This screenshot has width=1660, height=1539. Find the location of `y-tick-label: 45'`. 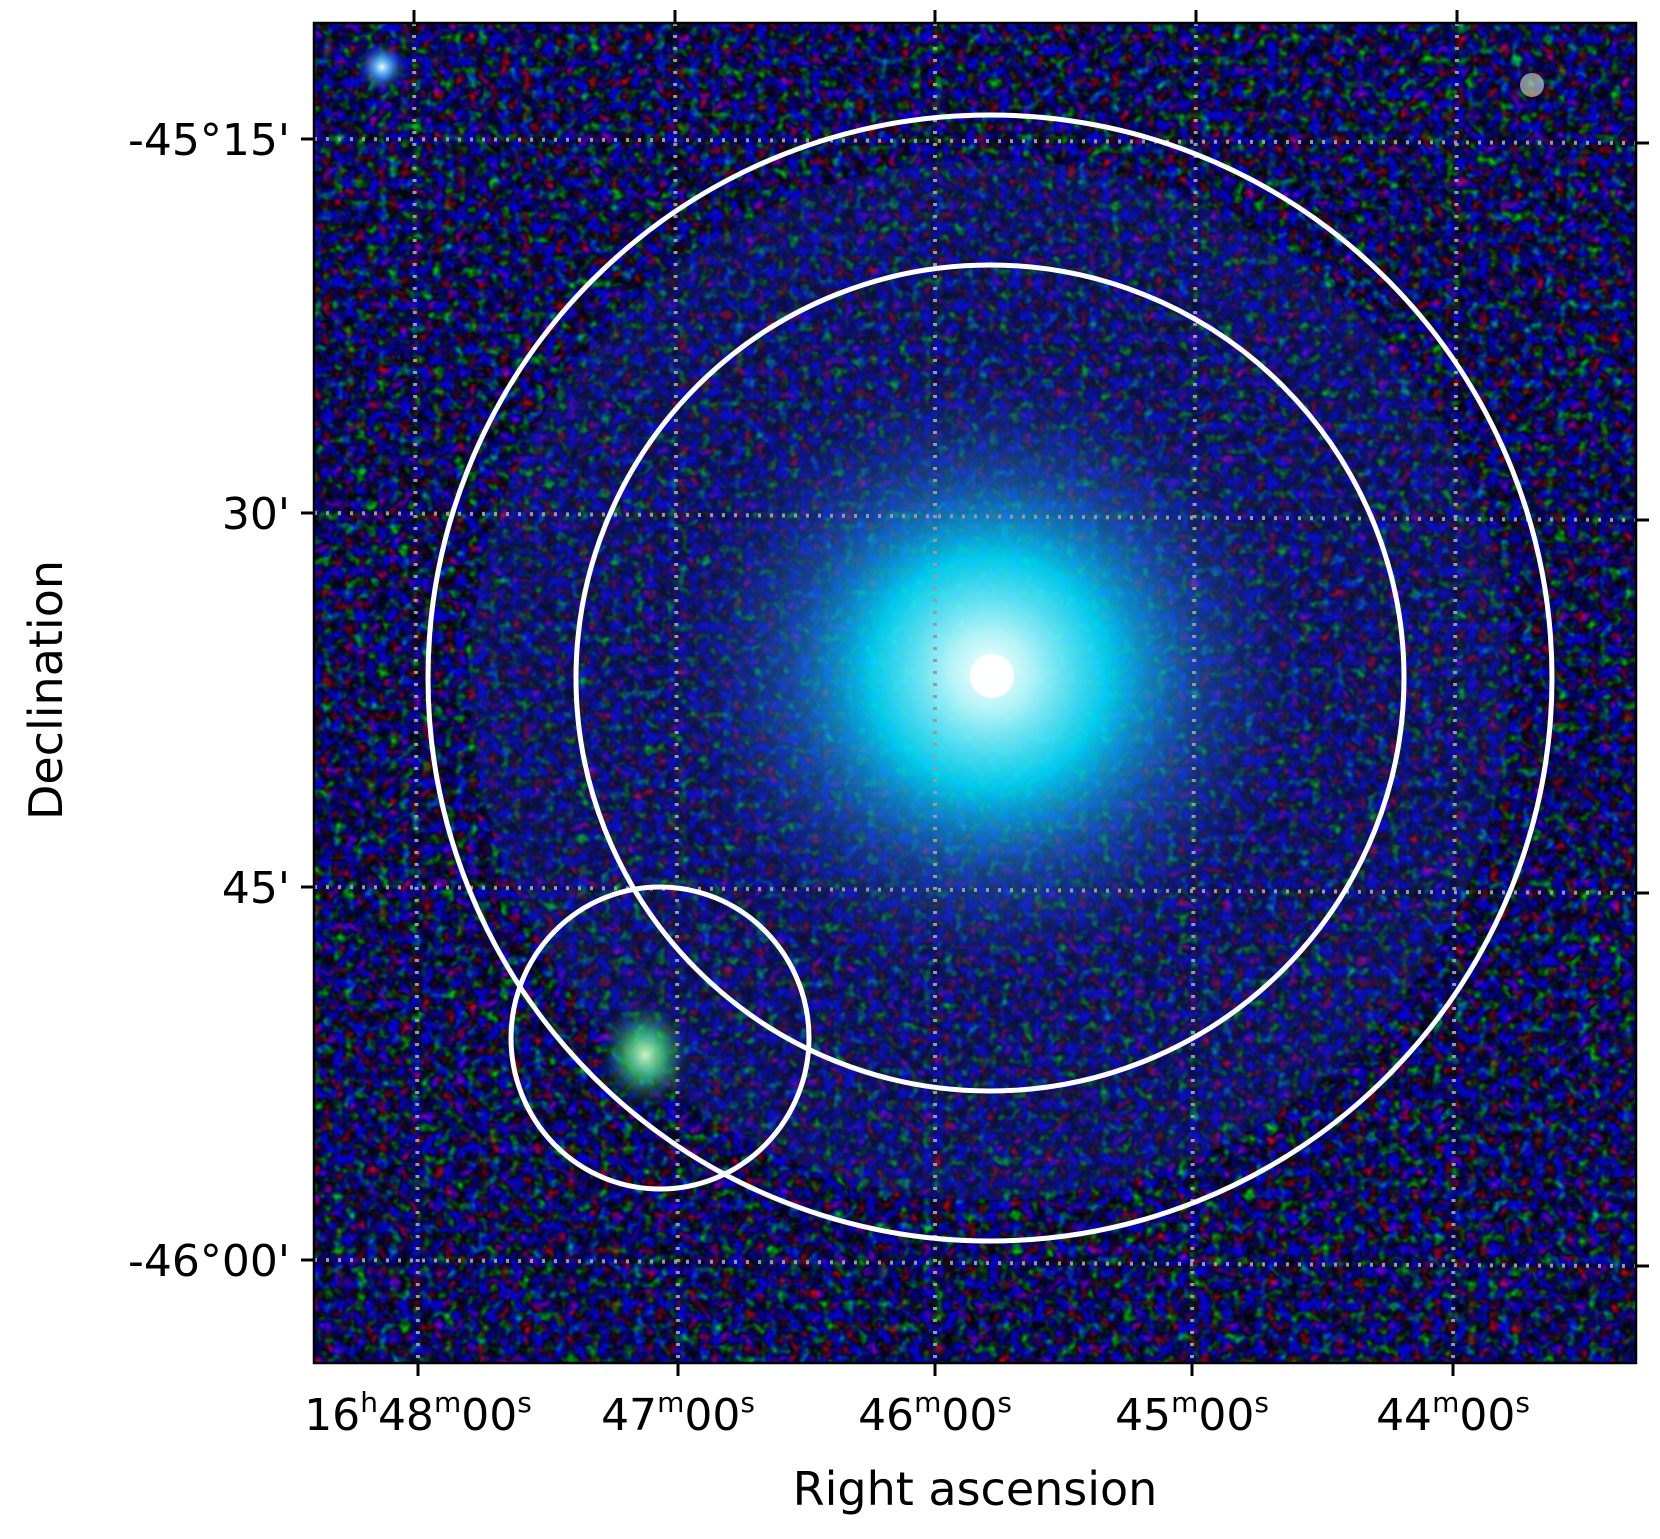

y-tick-label: 45' is located at coordinates (256, 888).